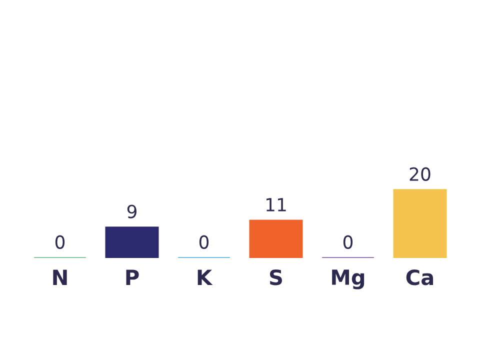 The width and height of the screenshot is (480, 343). What do you see at coordinates (348, 280) in the screenshot?
I see `x-tick-label: Mg` at bounding box center [348, 280].